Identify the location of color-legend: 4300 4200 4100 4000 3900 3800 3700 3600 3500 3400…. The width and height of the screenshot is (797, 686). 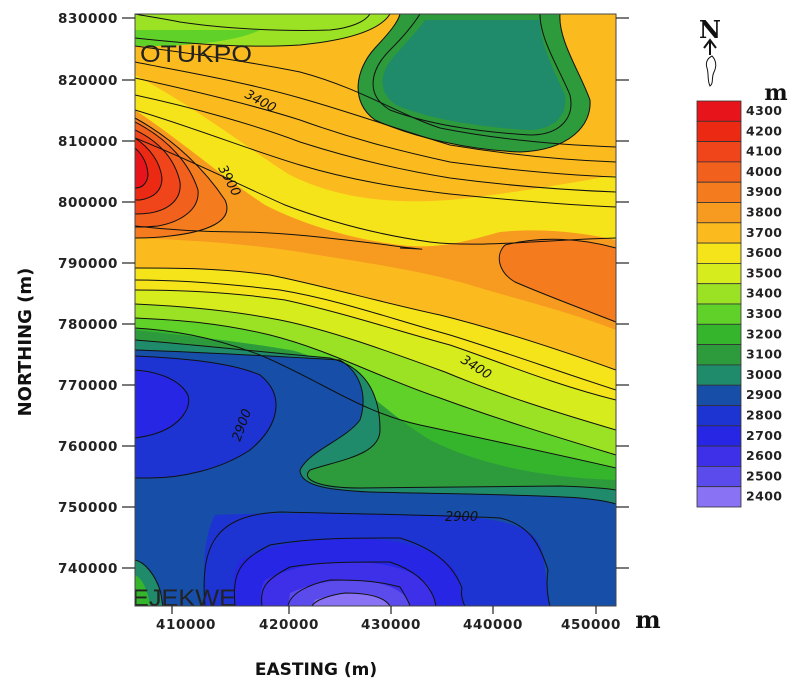
(739, 304).